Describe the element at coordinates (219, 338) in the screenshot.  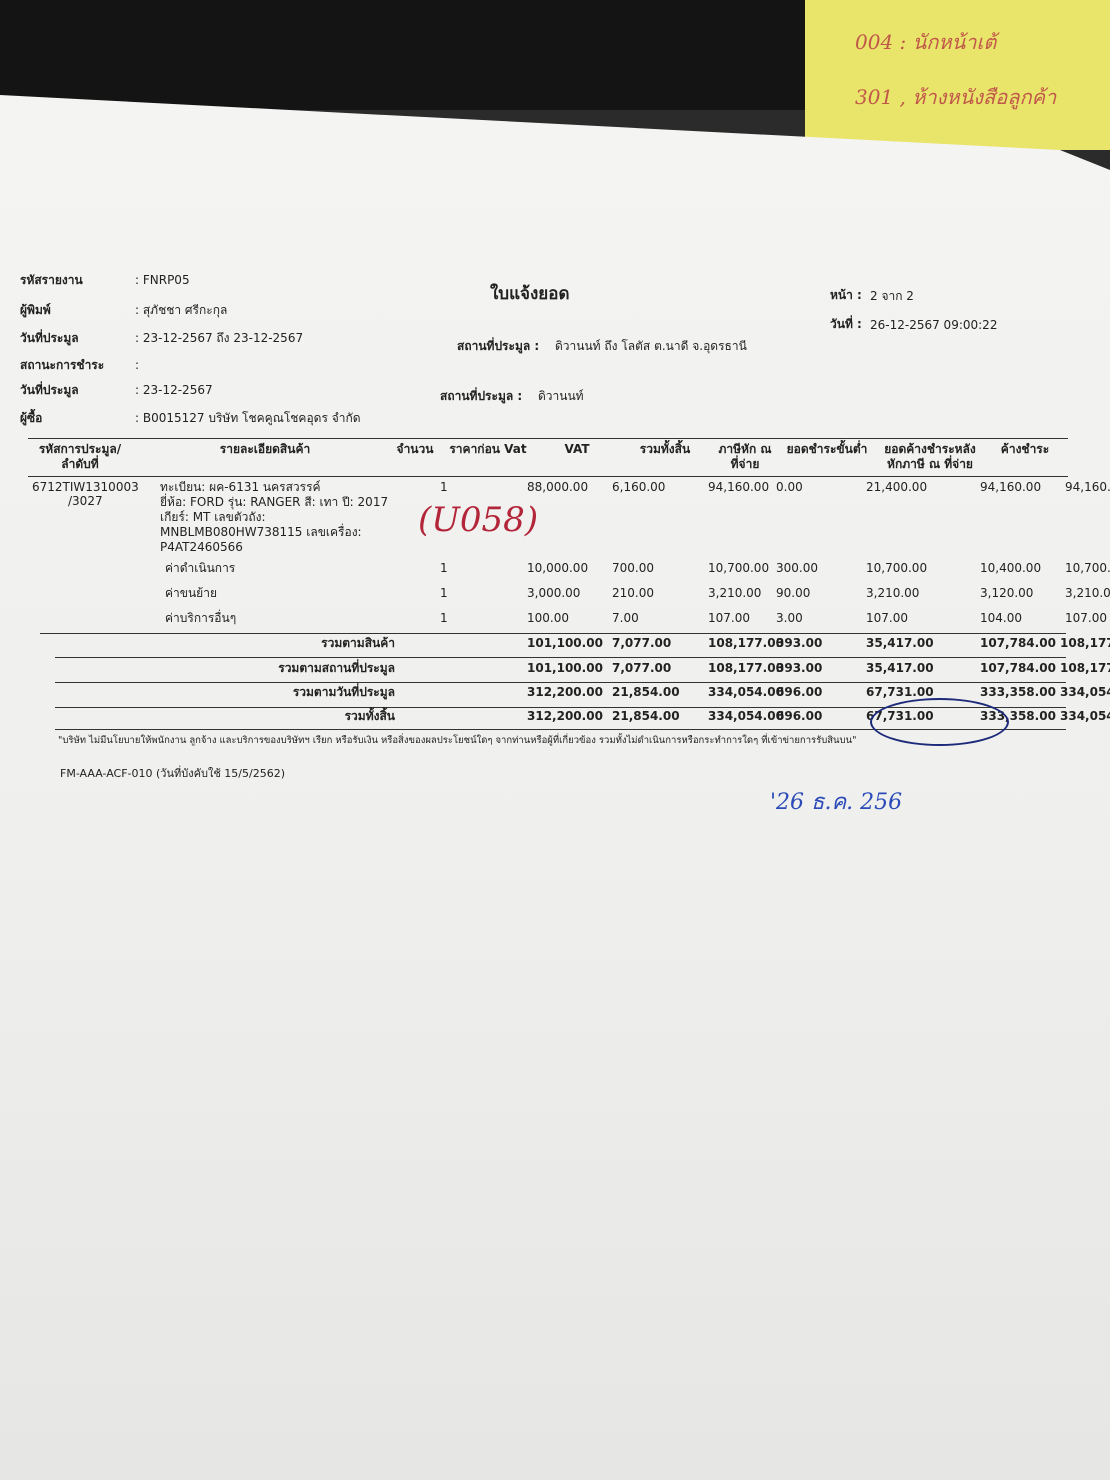
I see `field-value: : 23-12-2567 ถึง 23-12-2567` at that location.